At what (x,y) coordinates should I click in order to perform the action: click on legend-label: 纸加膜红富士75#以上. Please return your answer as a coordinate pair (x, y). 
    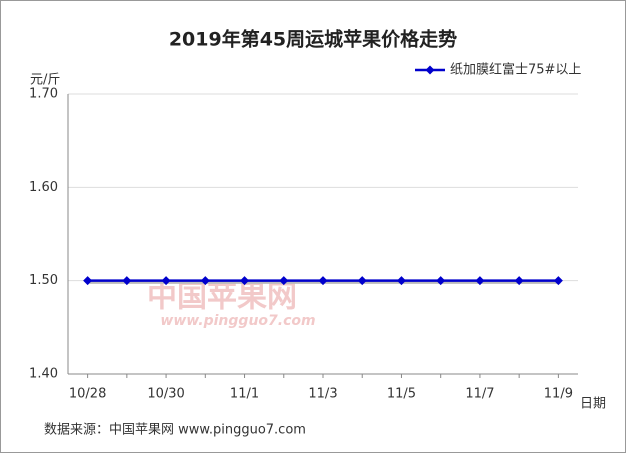
    Looking at the image, I should click on (515, 70).